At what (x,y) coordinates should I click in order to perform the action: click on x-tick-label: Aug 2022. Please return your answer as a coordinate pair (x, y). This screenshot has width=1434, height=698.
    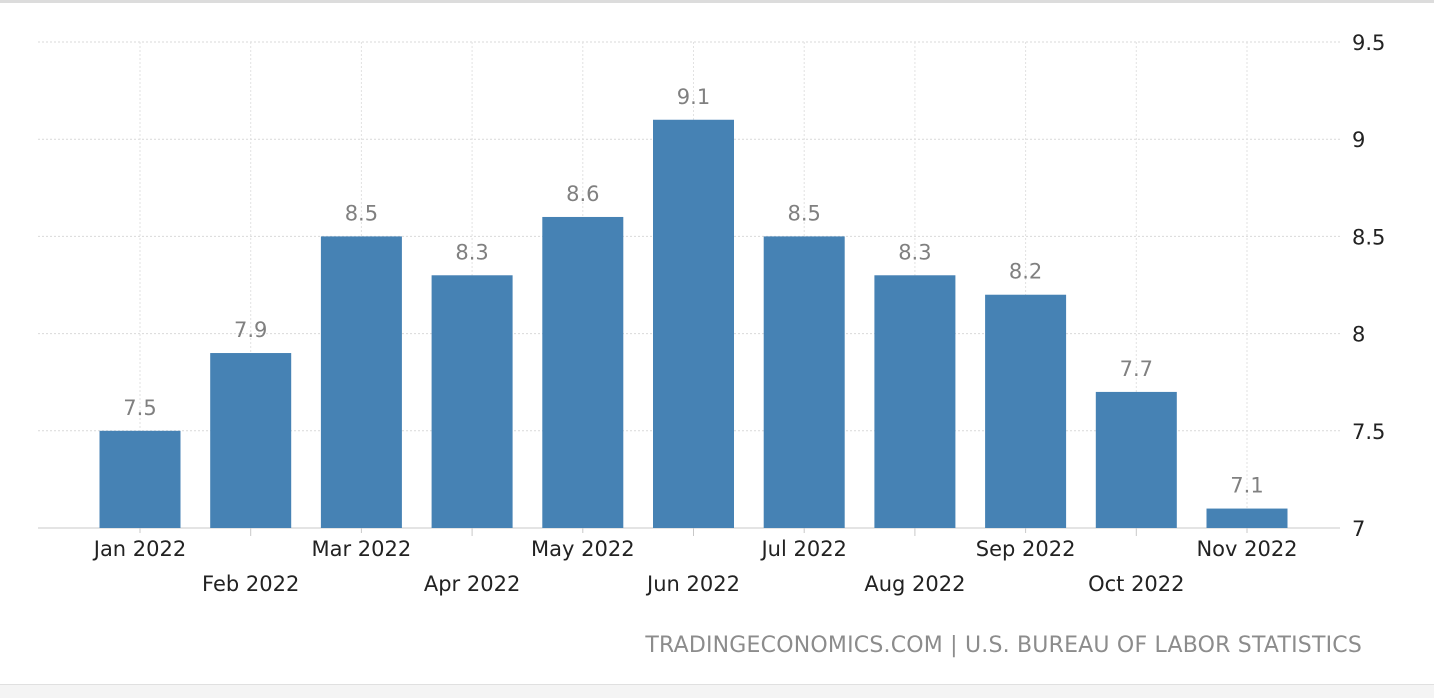
    Looking at the image, I should click on (914, 584).